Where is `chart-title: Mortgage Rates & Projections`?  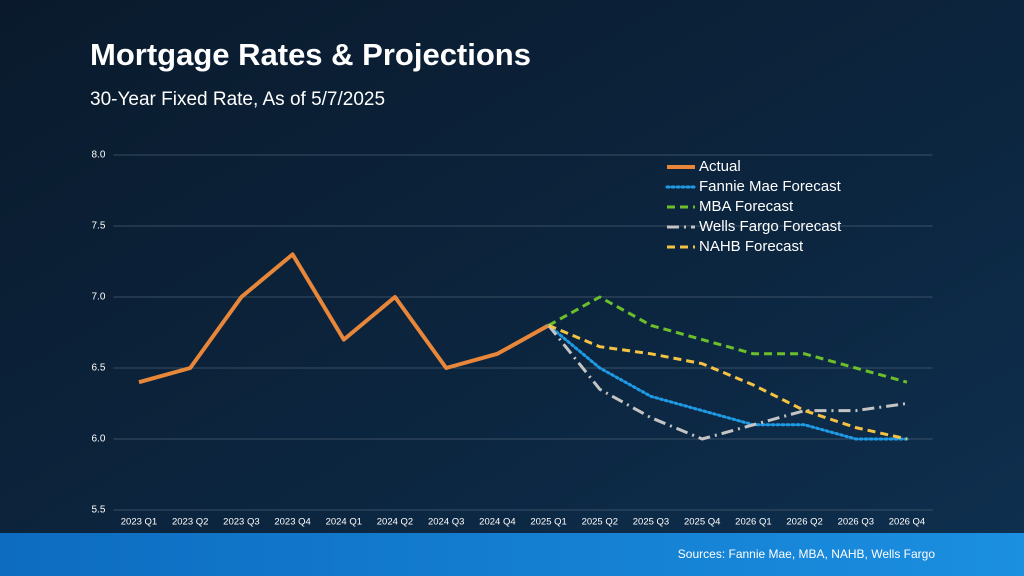 chart-title: Mortgage Rates & Projections is located at coordinates (310, 54).